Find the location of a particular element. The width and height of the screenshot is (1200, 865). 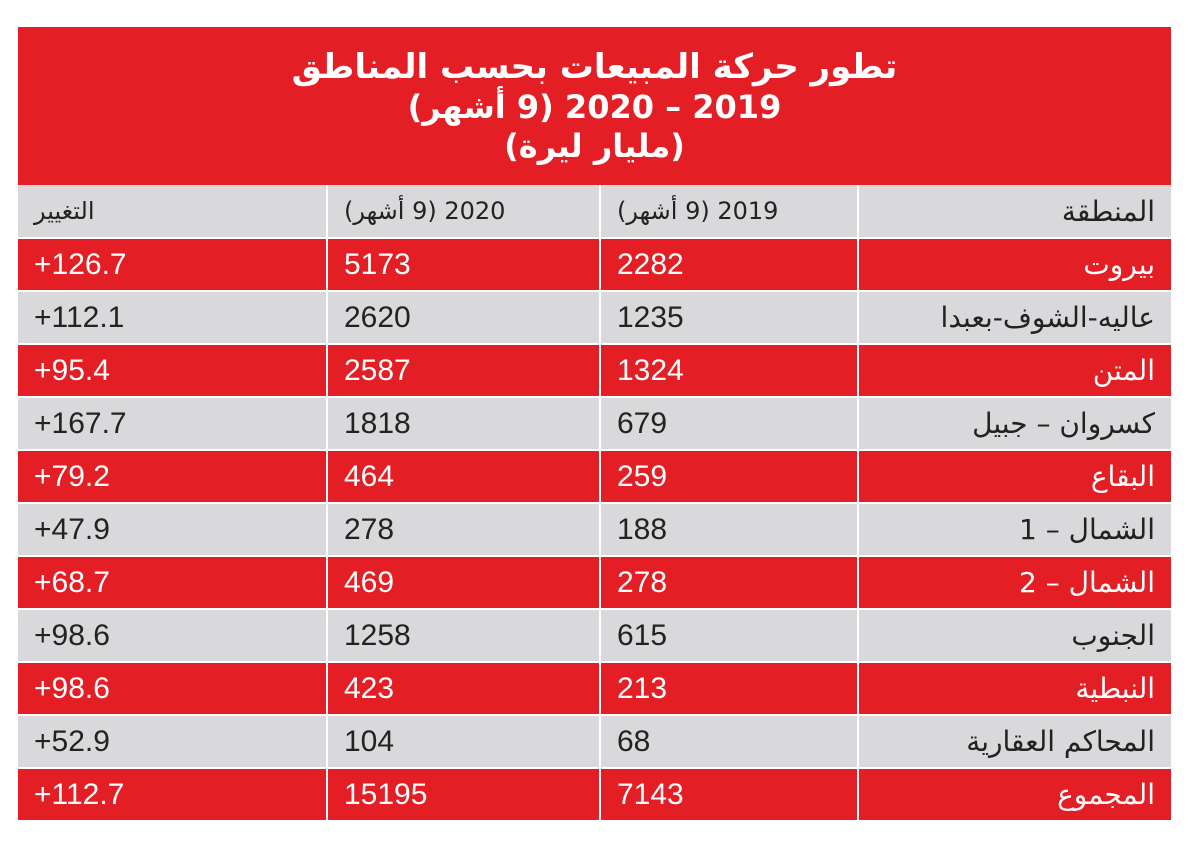

cell-2019: 278 is located at coordinates (728, 583).